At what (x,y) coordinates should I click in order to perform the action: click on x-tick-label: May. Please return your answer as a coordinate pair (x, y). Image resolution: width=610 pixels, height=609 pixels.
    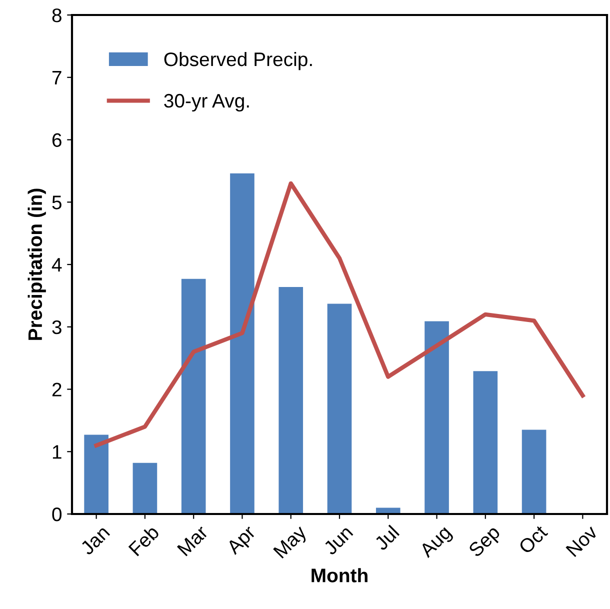
    Looking at the image, I should click on (291, 543).